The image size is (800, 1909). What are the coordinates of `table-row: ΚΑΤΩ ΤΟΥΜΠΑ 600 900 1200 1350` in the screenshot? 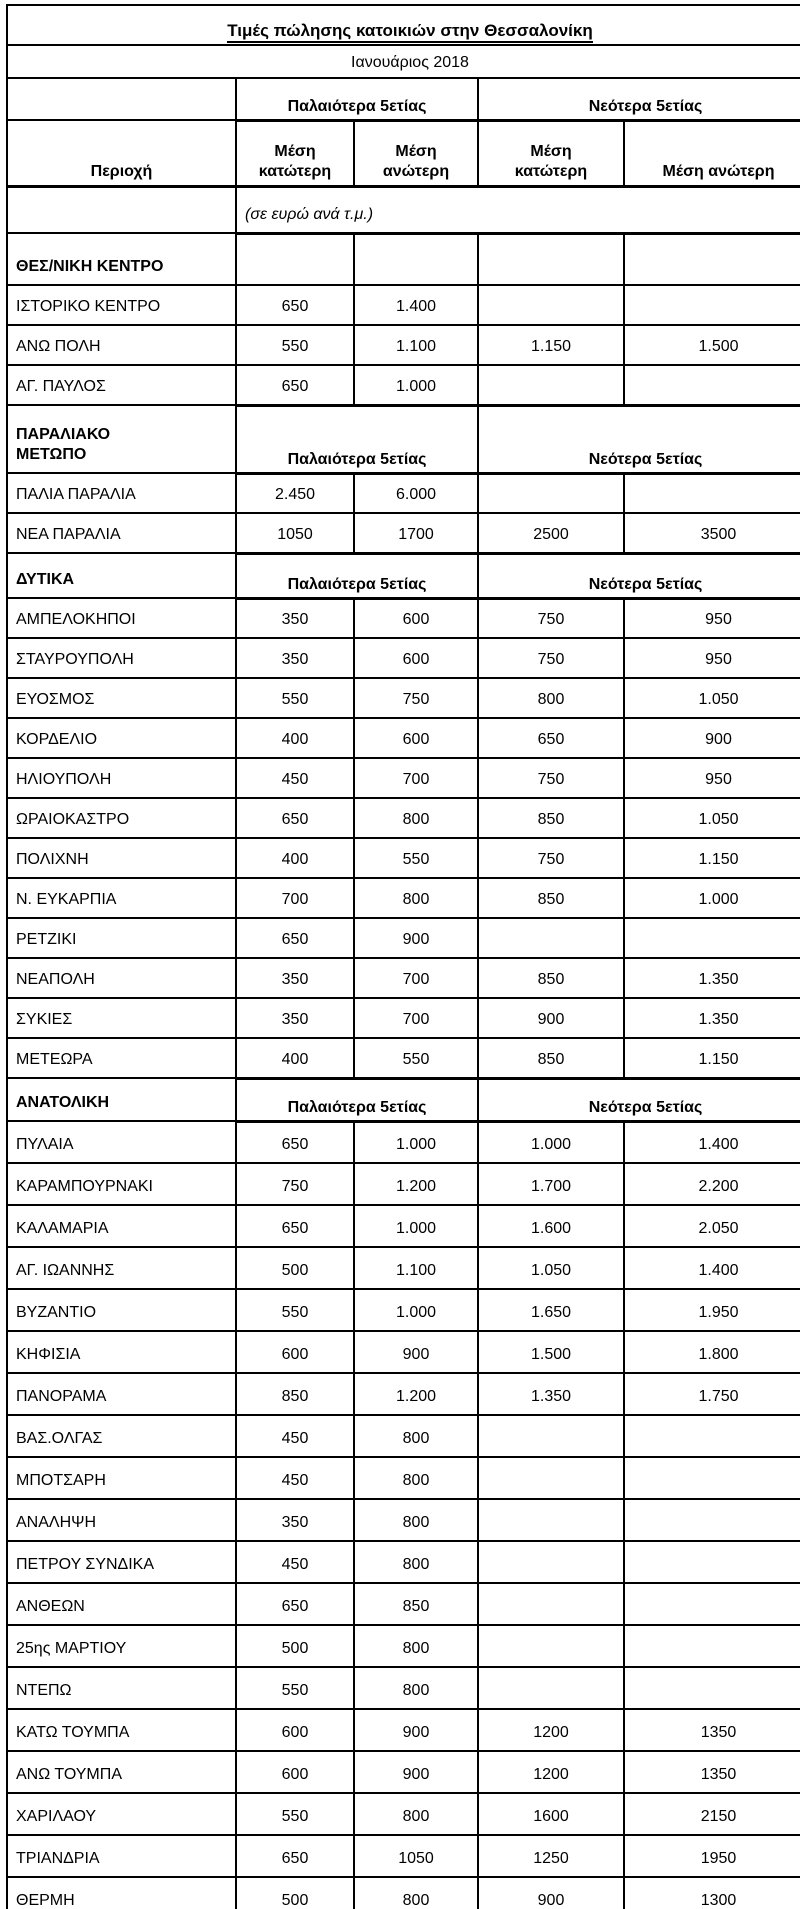 It's located at (403, 1730).